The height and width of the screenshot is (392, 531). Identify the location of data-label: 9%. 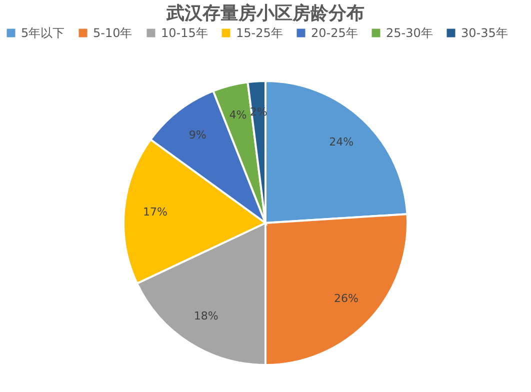
(197, 135).